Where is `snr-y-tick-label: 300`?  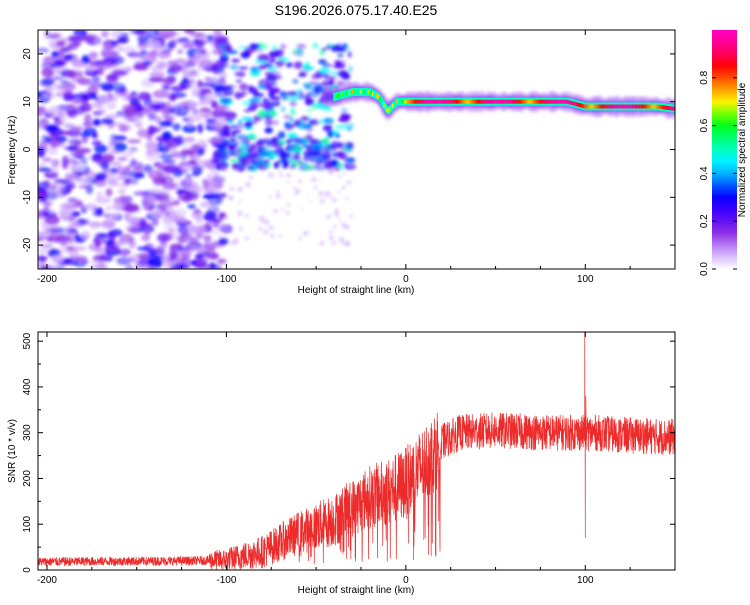 snr-y-tick-label: 300 is located at coordinates (27, 432).